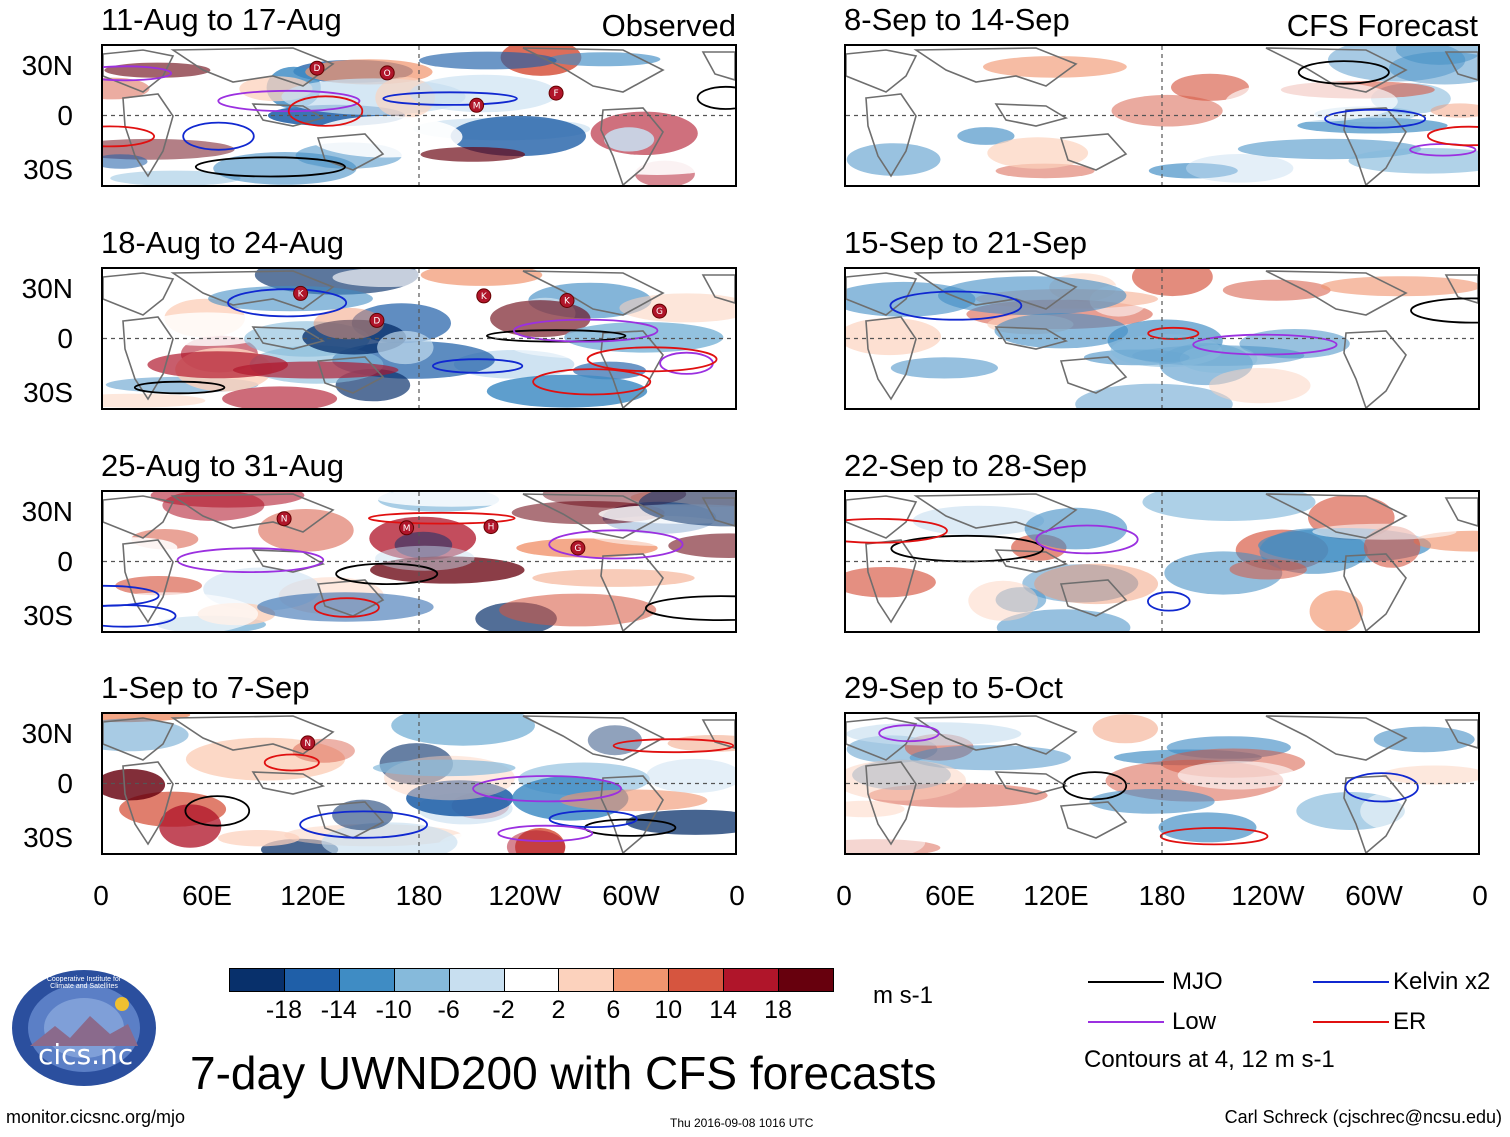 This screenshot has height=1137, width=1510. I want to click on legend-line-er, so click(1351, 1022).